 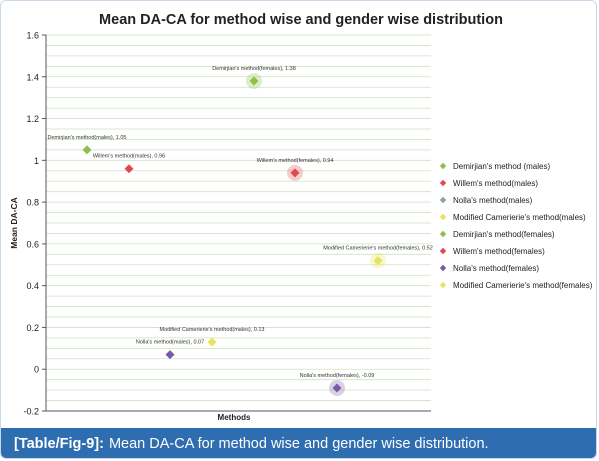 I want to click on y-axis-label: Mean DA-CA, so click(x=14, y=222).